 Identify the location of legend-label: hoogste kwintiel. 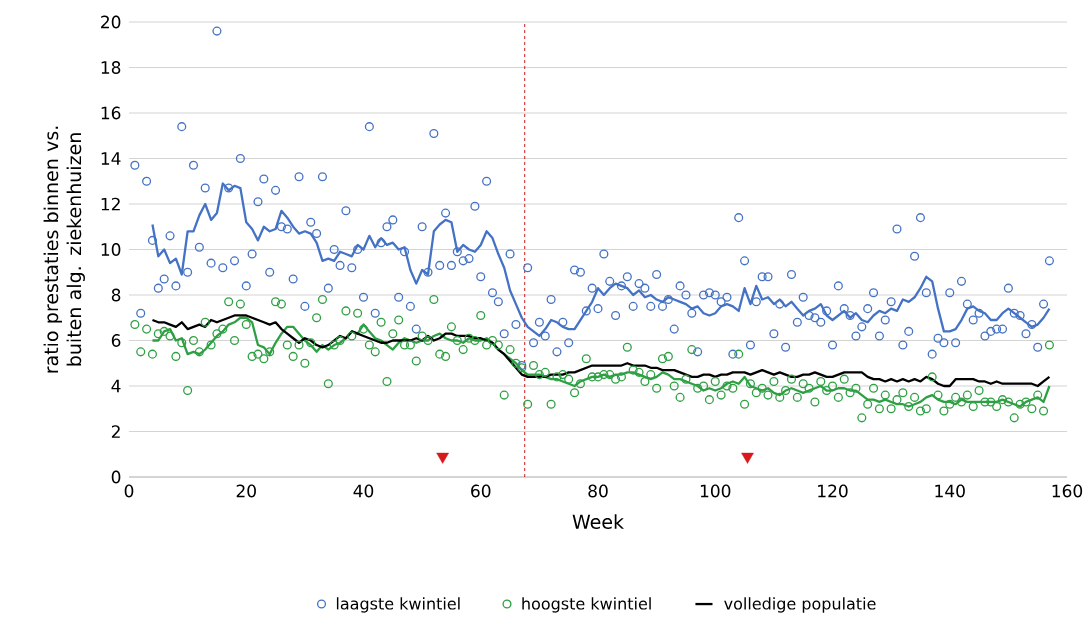
(586, 605).